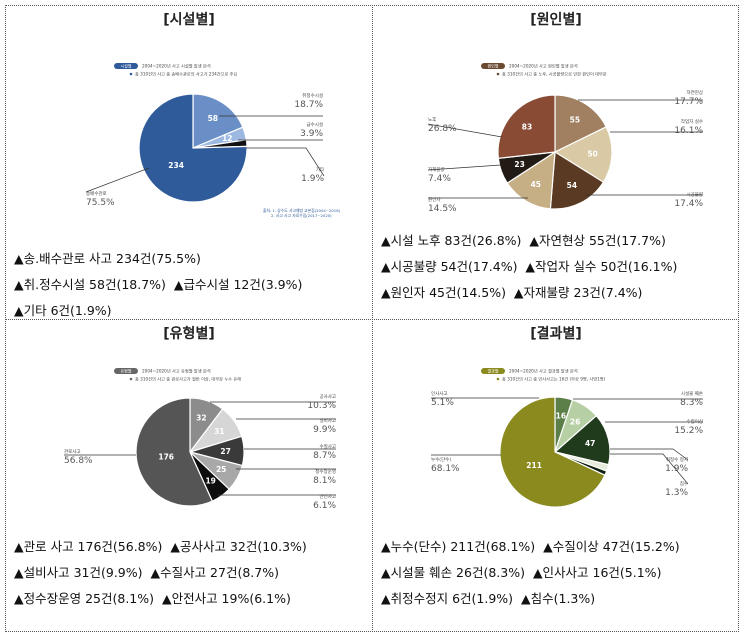 This screenshot has height=637, width=745. I want to click on slice-name-송배수관로: 송배수관로, so click(96, 193).